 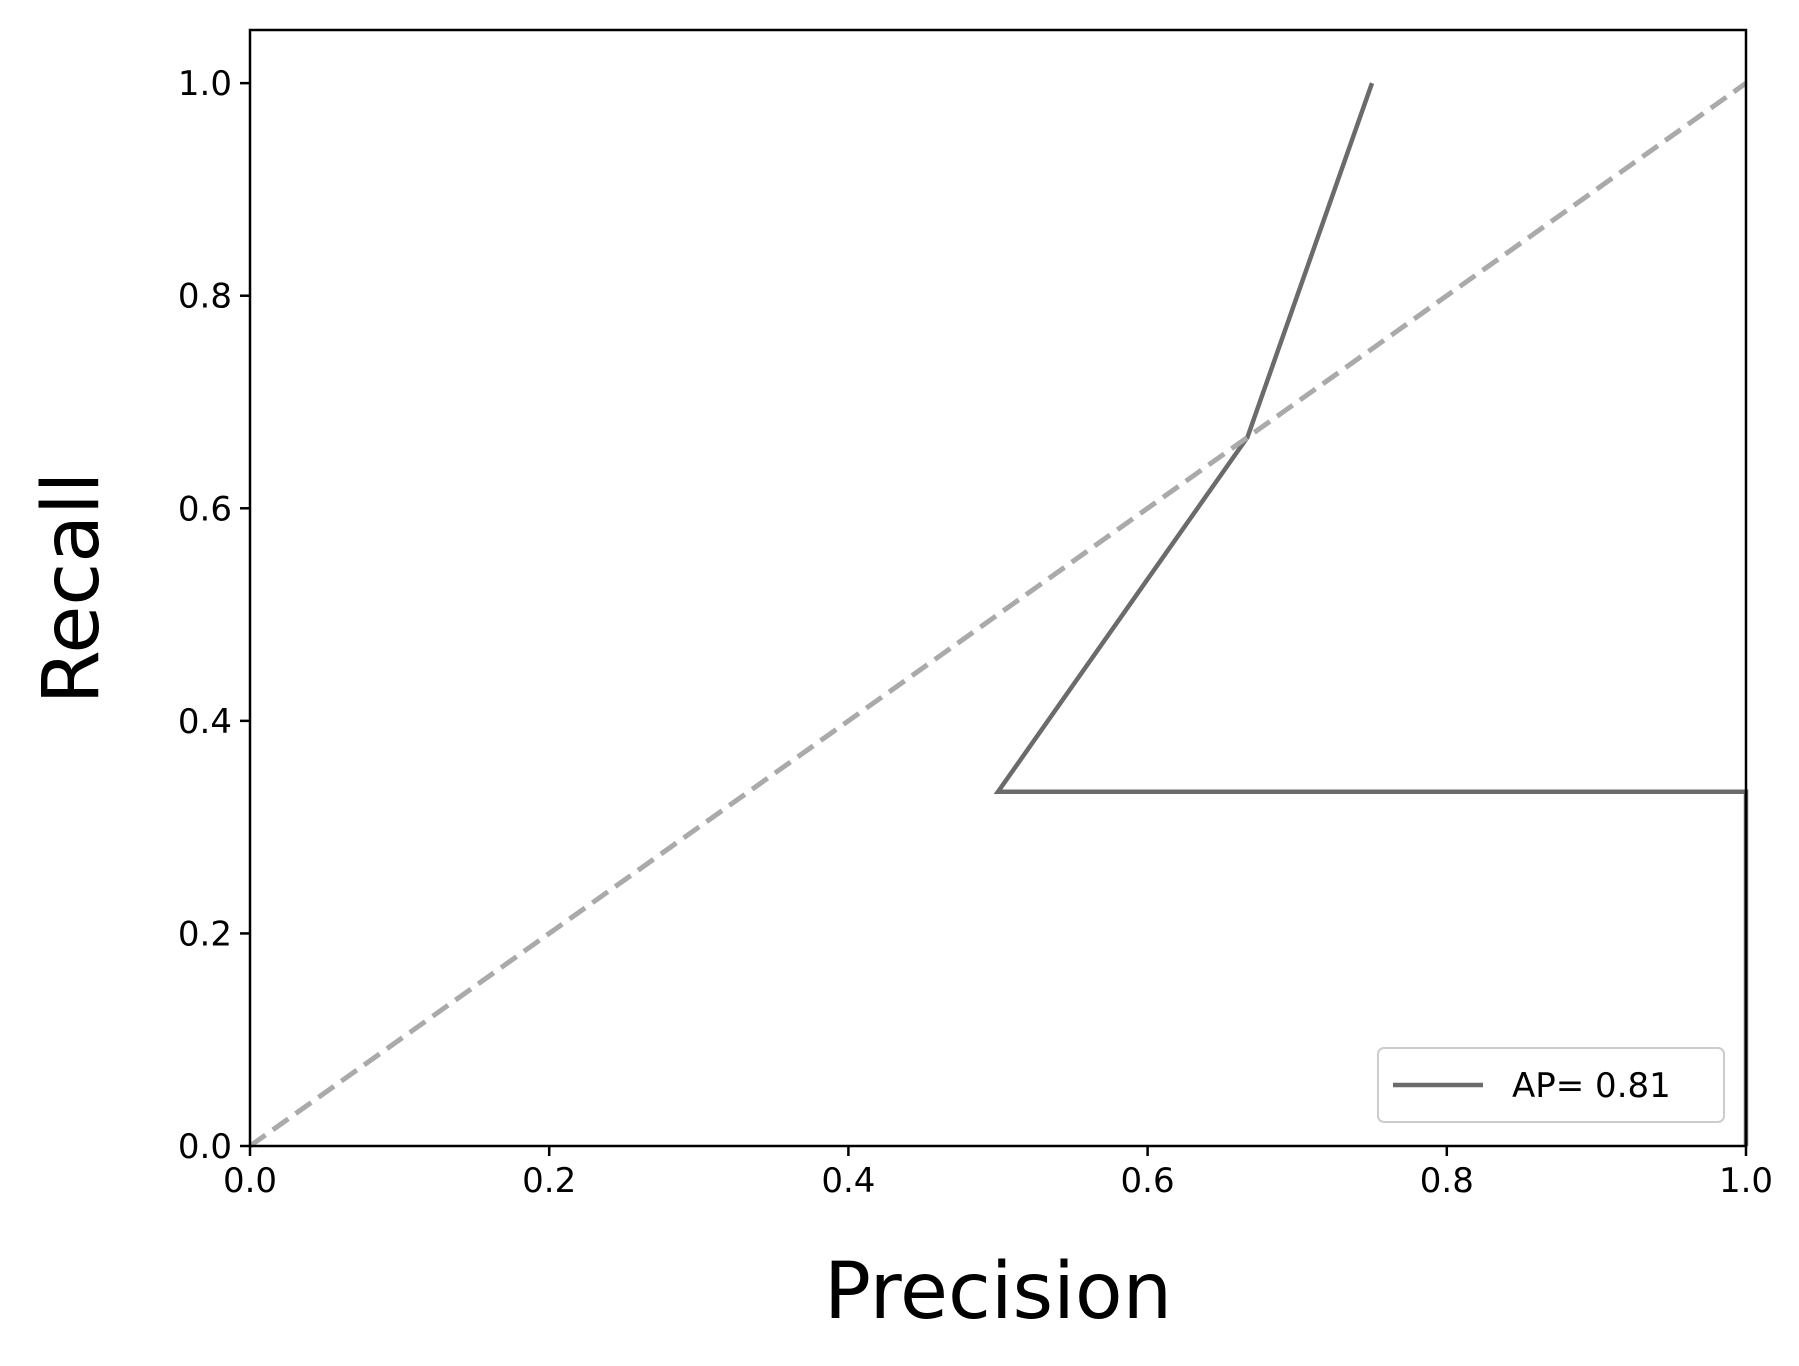 I want to click on legend-label: AP= 0.81, so click(x=1591, y=1086).